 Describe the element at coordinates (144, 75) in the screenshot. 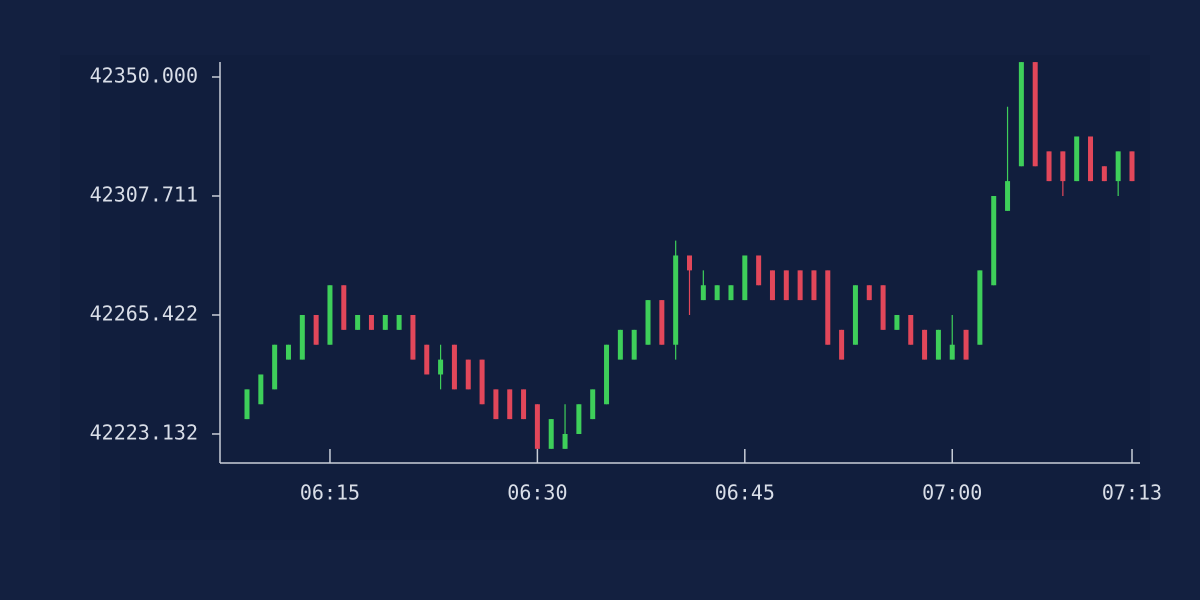

I see `y-tick-label: 42350.000` at that location.